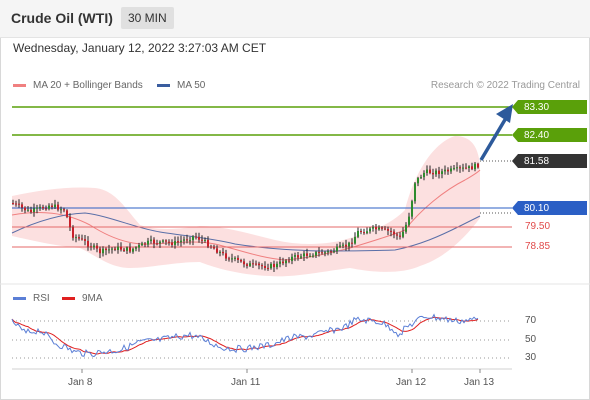 This screenshot has height=400, width=590. I want to click on projection-arrow-head, so click(504, 113).